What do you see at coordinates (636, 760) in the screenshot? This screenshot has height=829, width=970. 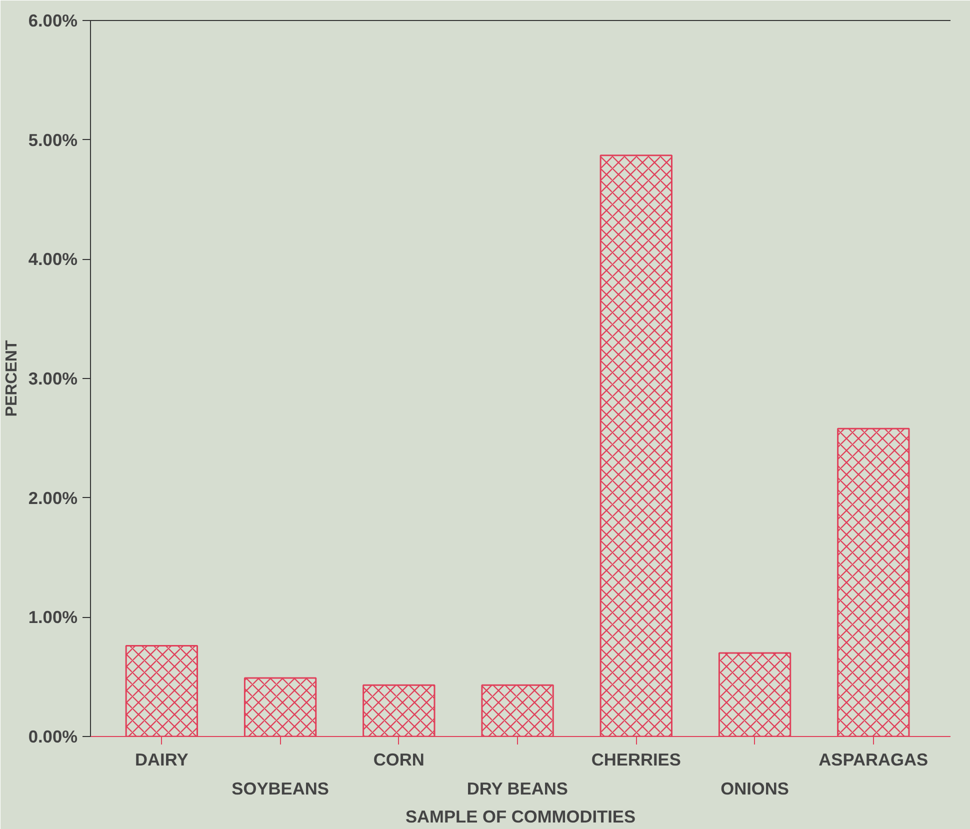 I see `x-tick-label: CHERRIES` at bounding box center [636, 760].